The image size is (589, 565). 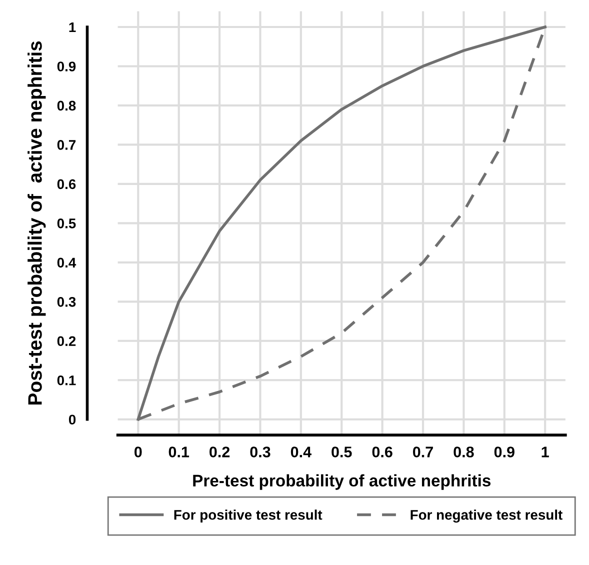 I want to click on y-tick-label: 0.9, so click(x=66, y=67).